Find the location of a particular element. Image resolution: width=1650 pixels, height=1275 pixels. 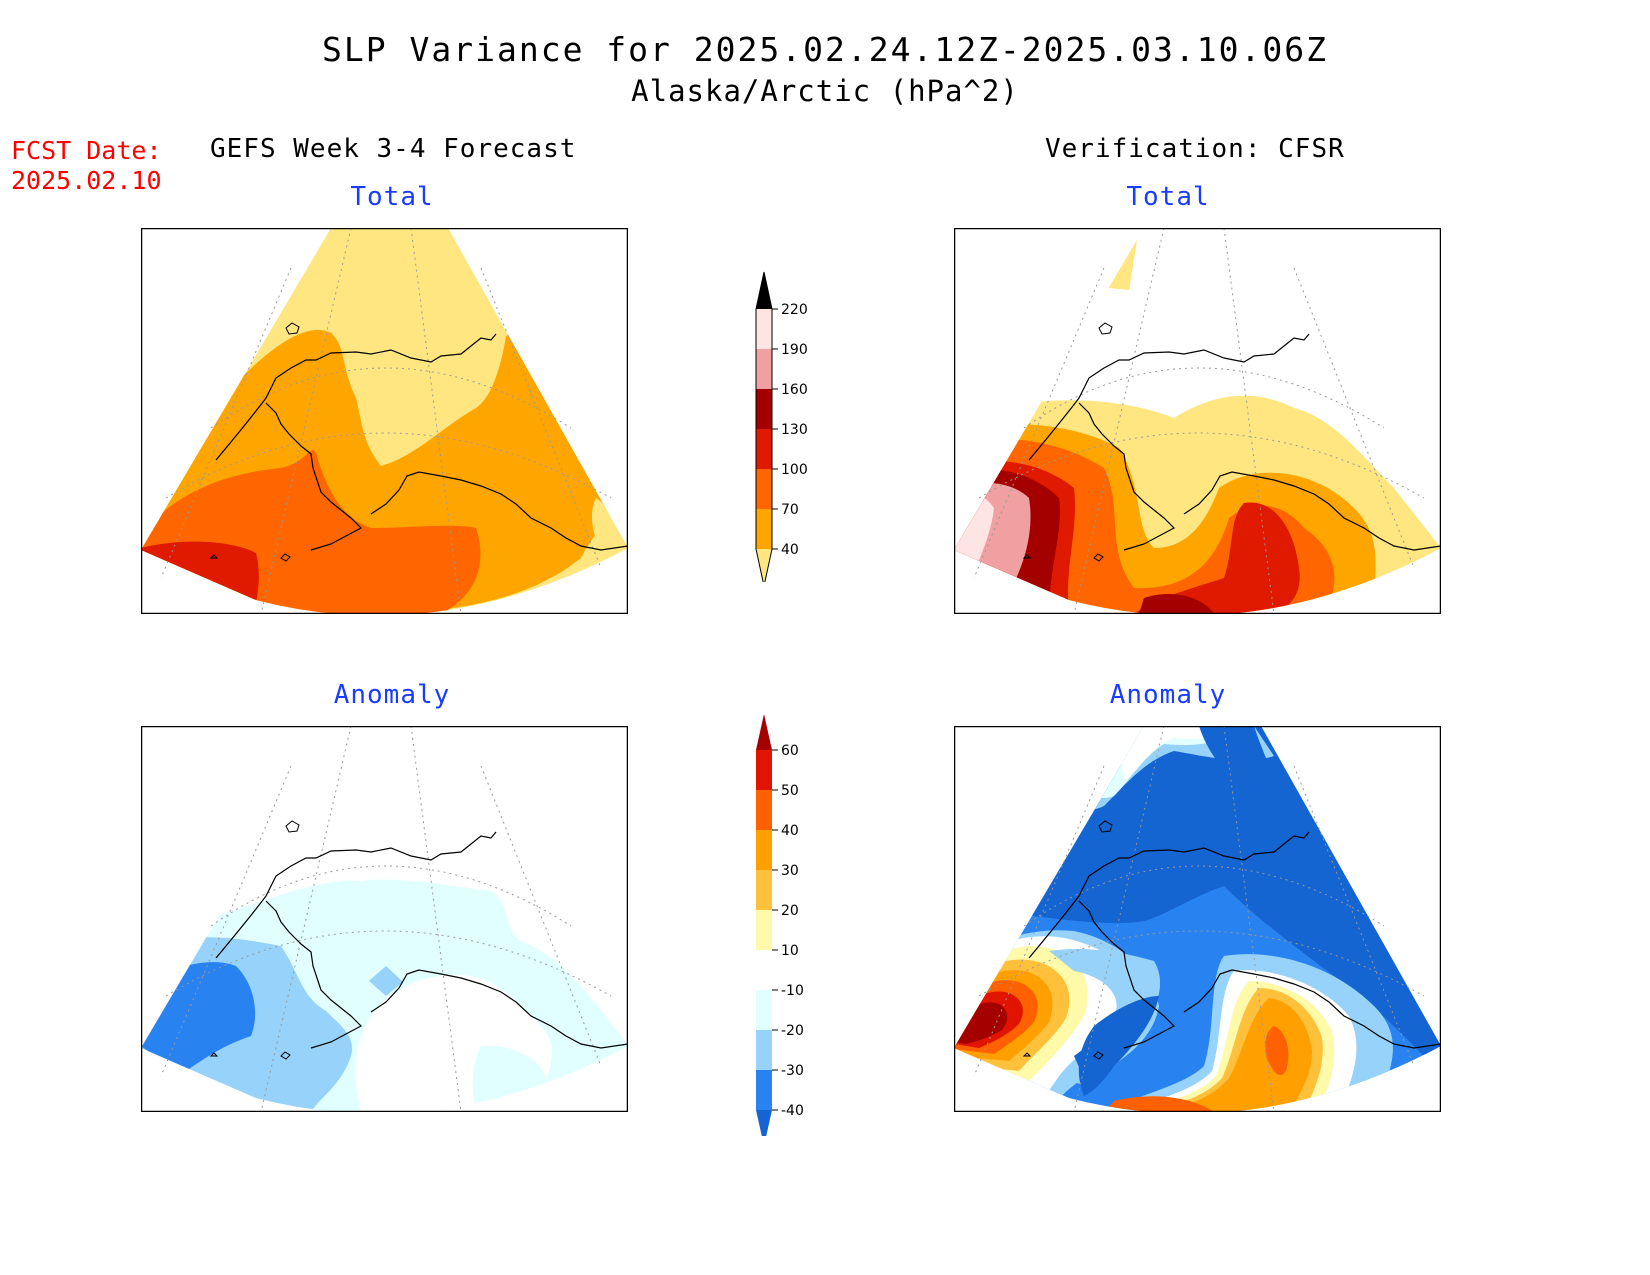

colorbar-label: 160 is located at coordinates (794, 390).